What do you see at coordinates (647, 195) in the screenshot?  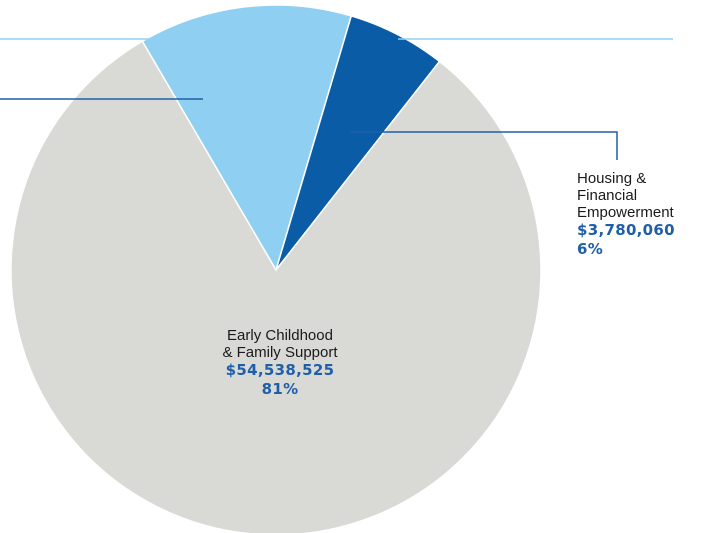 I see `slice-name-line: Financial` at bounding box center [647, 195].